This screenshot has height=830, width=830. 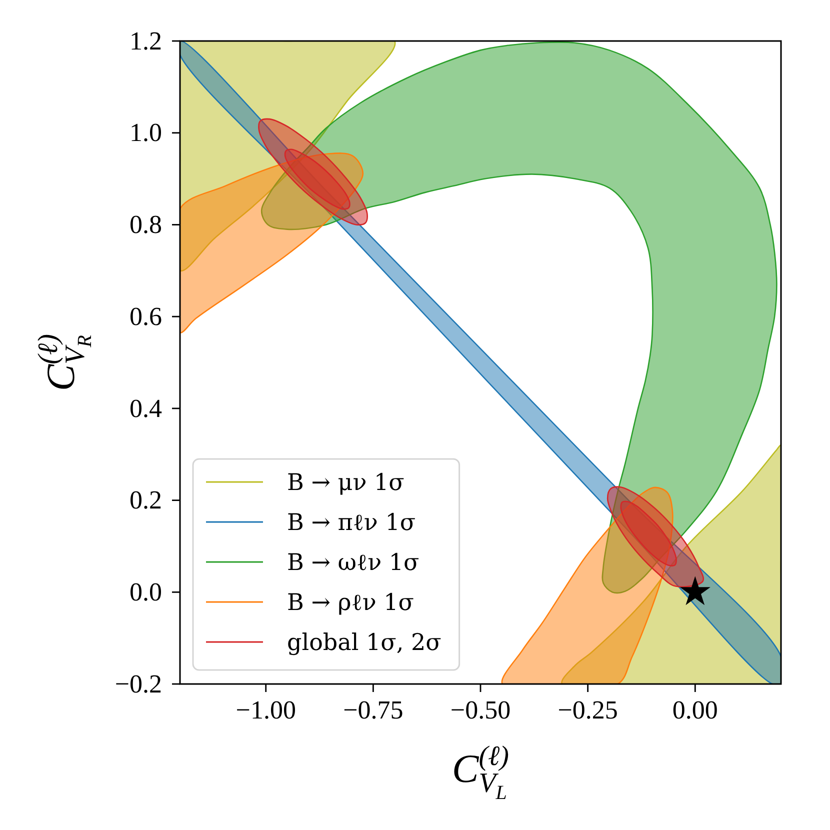 What do you see at coordinates (146, 500) in the screenshot?
I see `y-tick-label: 0.2` at bounding box center [146, 500].